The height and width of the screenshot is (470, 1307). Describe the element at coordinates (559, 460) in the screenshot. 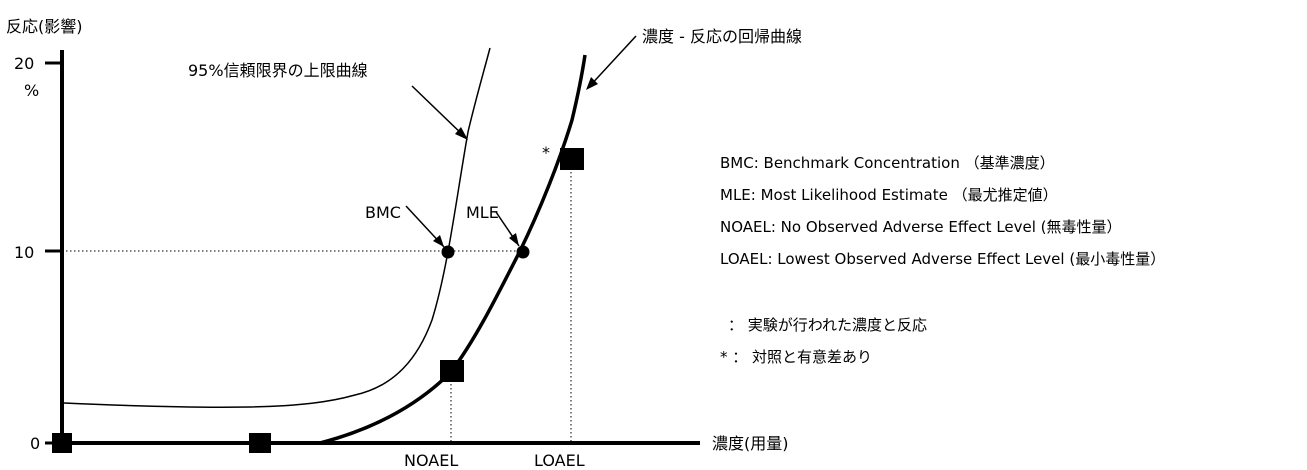

I see `loael-label: LOAEL` at that location.